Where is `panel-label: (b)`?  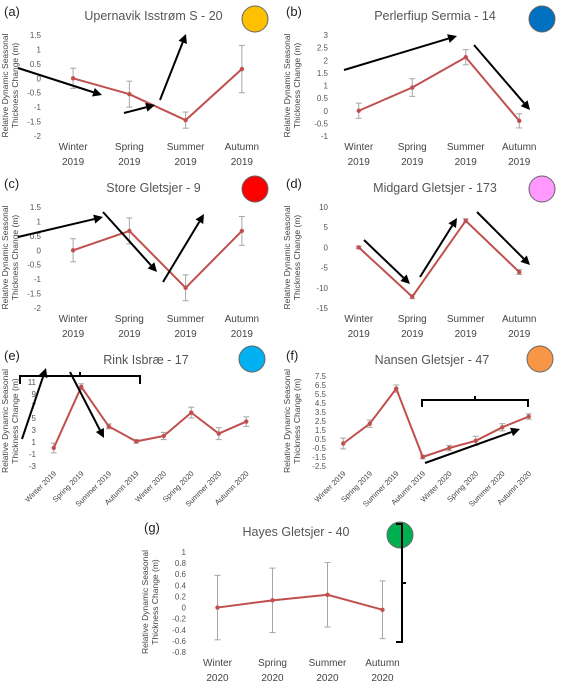 panel-label: (b) is located at coordinates (294, 11).